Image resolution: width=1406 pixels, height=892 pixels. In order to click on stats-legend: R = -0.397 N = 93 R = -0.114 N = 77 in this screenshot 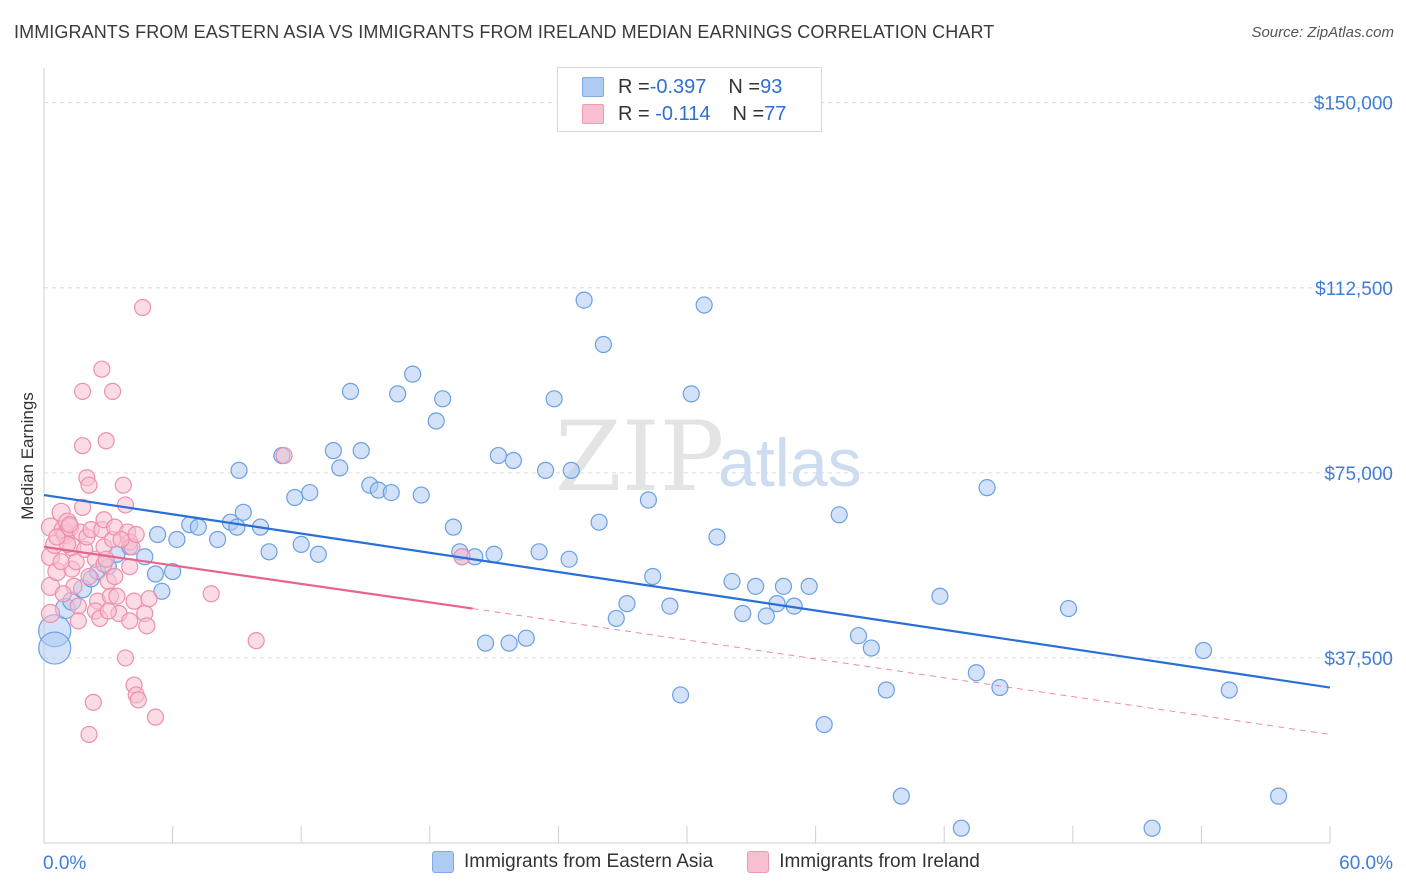, I will do `click(689, 99)`.